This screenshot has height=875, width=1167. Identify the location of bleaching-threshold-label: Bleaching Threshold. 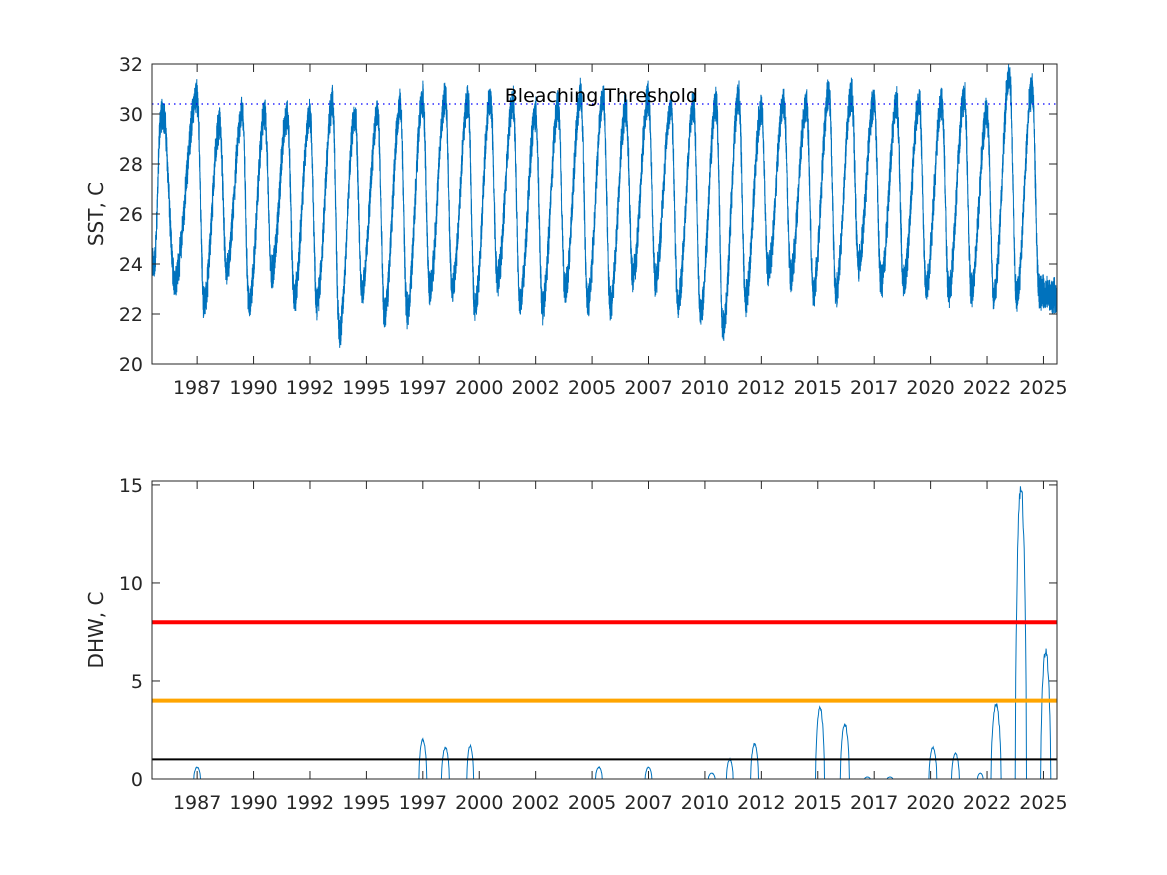
(601, 96).